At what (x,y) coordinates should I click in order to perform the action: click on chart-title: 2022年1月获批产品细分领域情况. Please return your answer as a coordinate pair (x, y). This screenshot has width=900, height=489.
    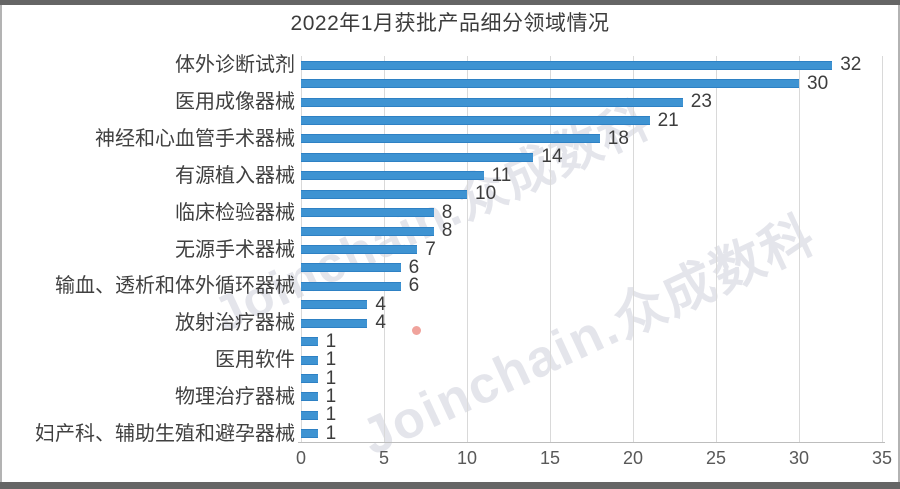
    Looking at the image, I should click on (450, 23).